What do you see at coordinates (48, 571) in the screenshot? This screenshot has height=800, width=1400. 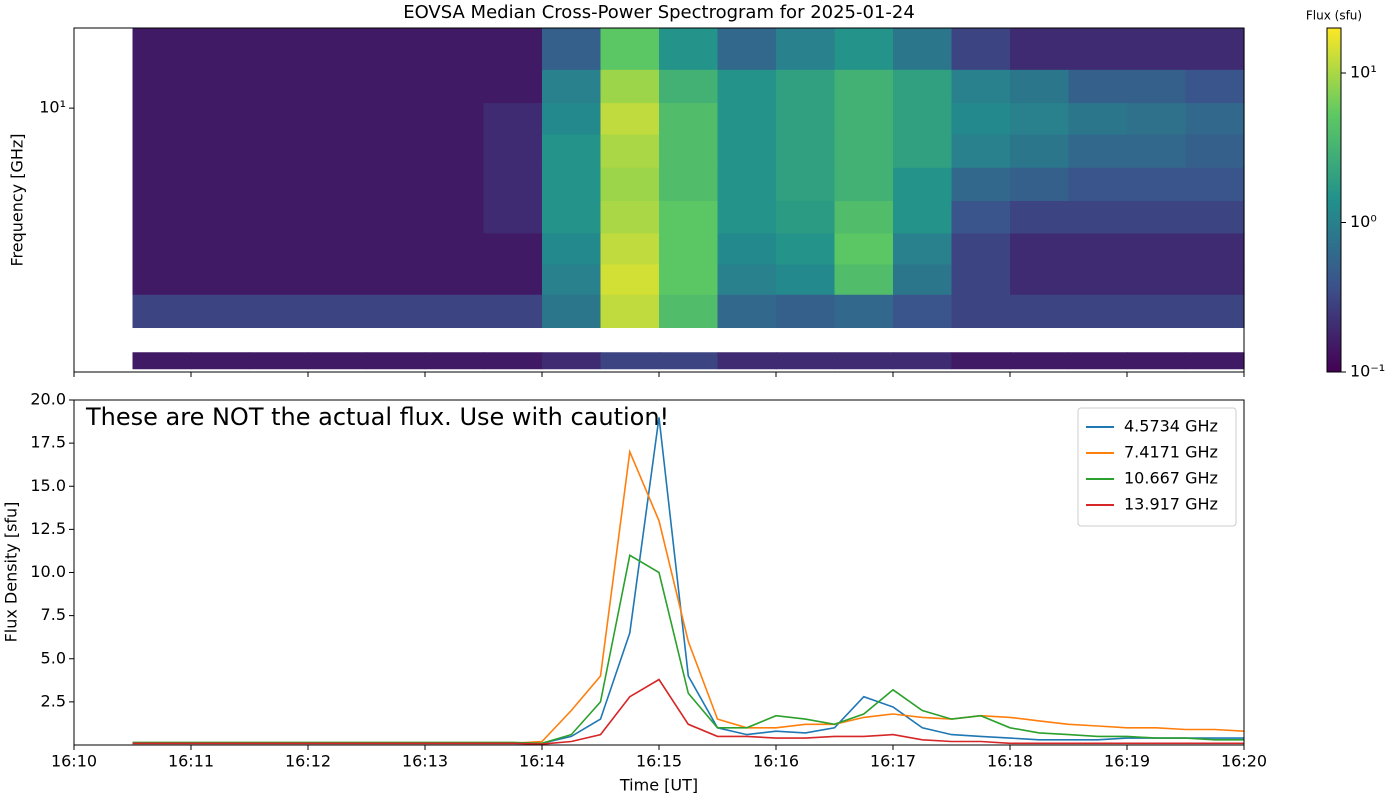 I see `y-tick-label: 10.0` at bounding box center [48, 571].